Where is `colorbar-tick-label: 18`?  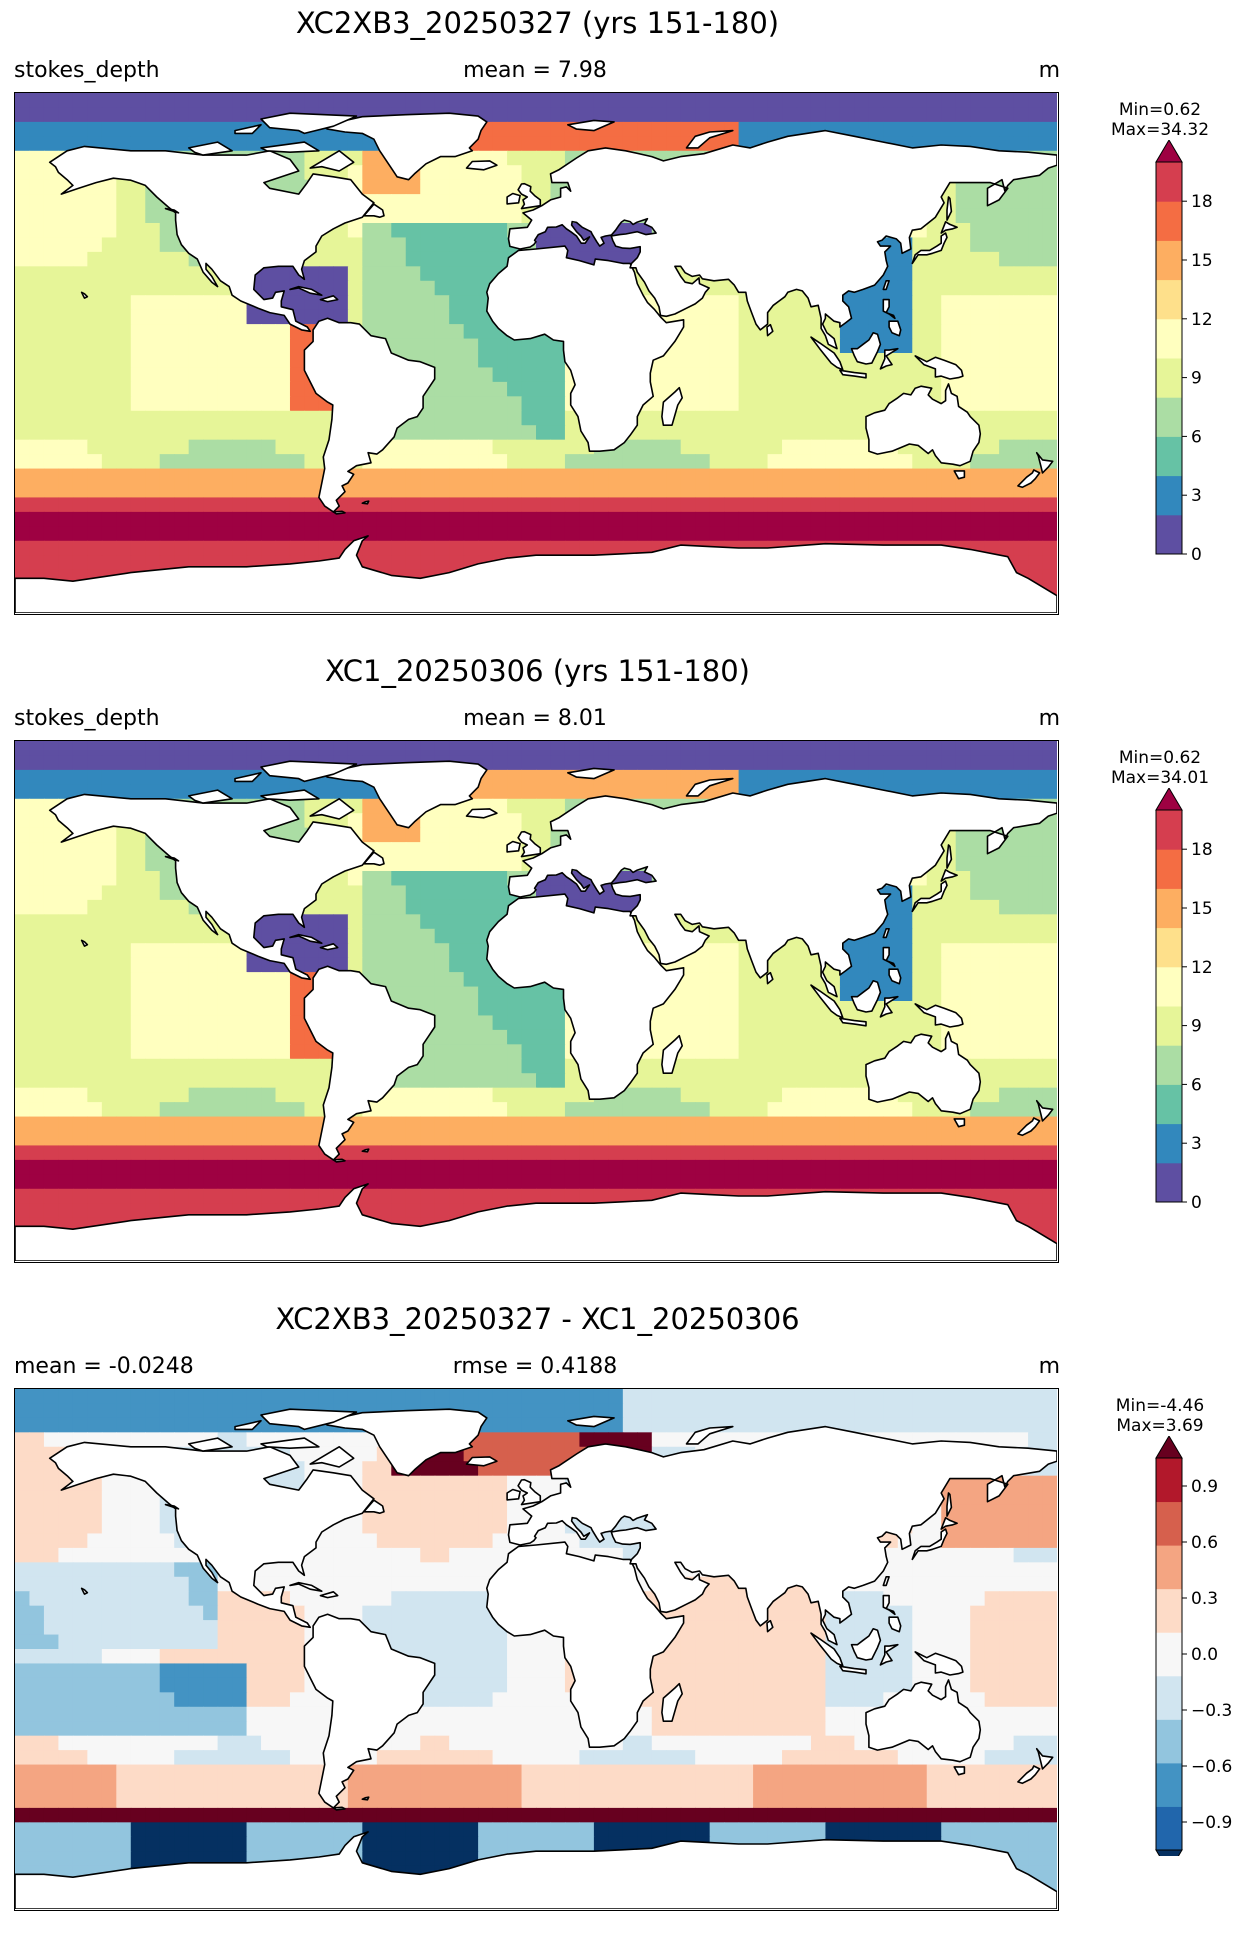 colorbar-tick-label: 18 is located at coordinates (1202, 202).